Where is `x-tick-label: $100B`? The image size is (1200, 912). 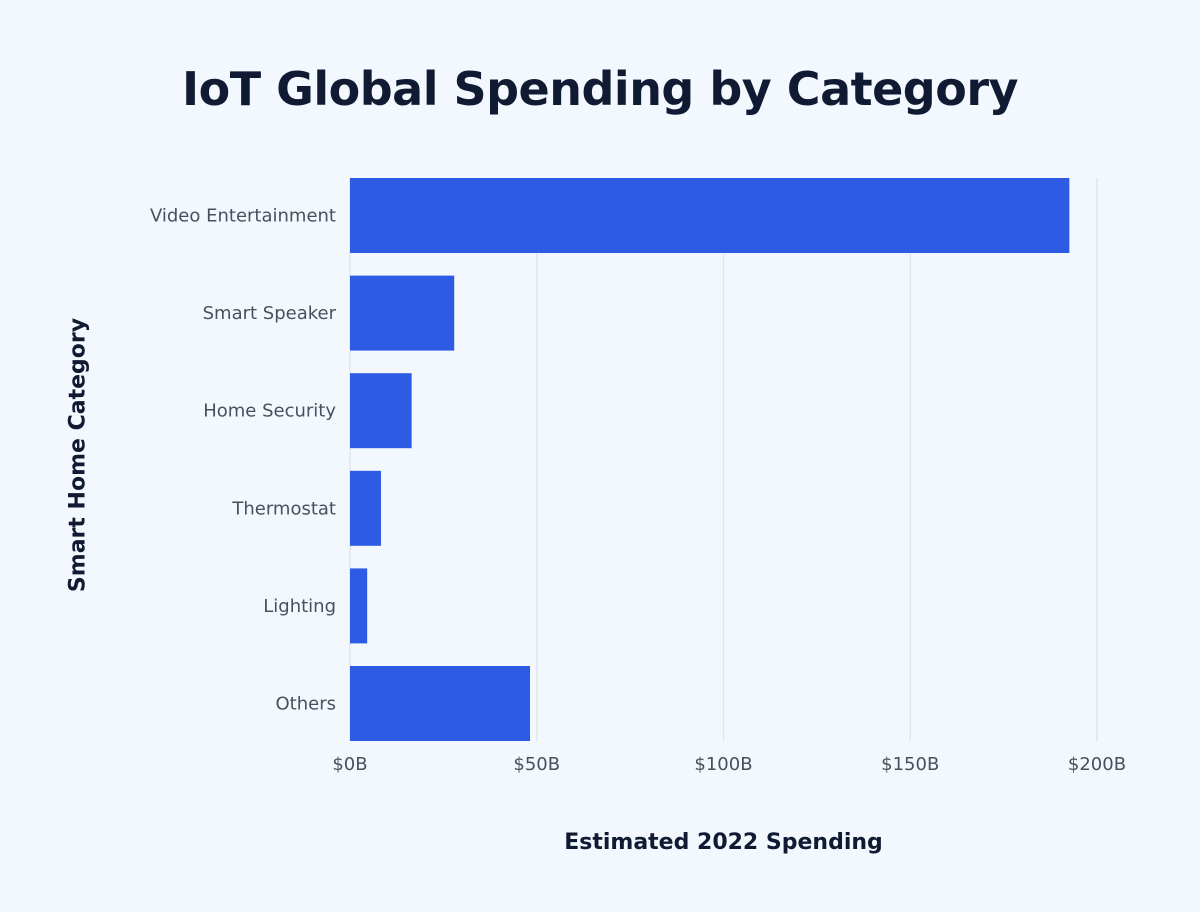 x-tick-label: $100B is located at coordinates (723, 764).